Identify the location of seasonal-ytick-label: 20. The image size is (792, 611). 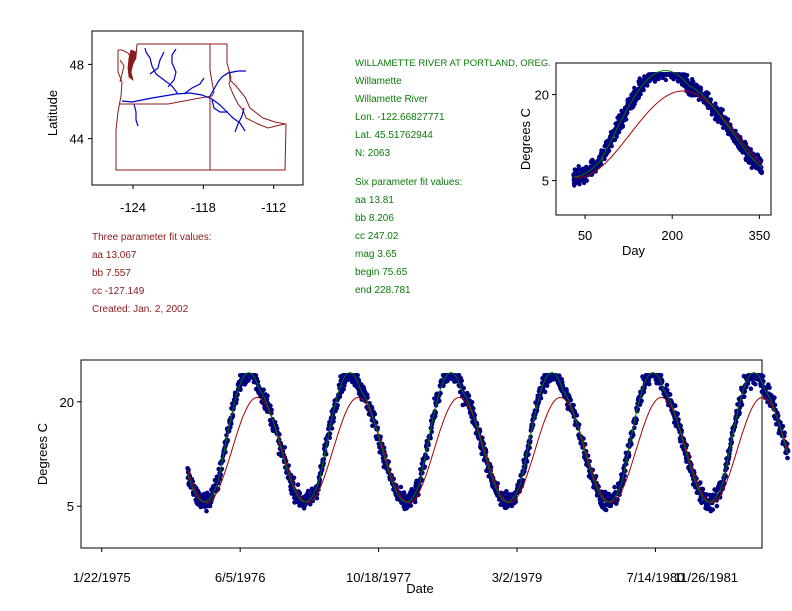
(542, 95).